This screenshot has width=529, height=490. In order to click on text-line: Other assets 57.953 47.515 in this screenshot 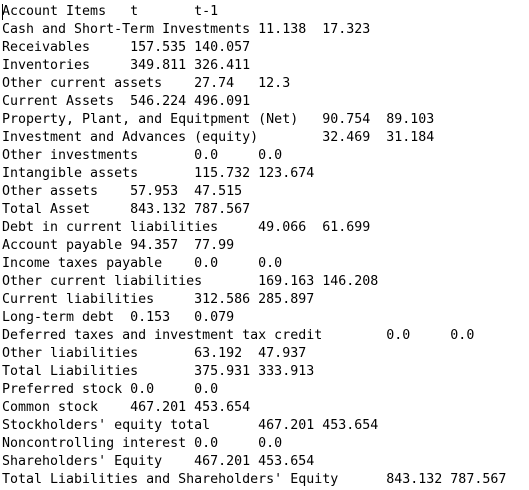, I will do `click(122, 191)`.